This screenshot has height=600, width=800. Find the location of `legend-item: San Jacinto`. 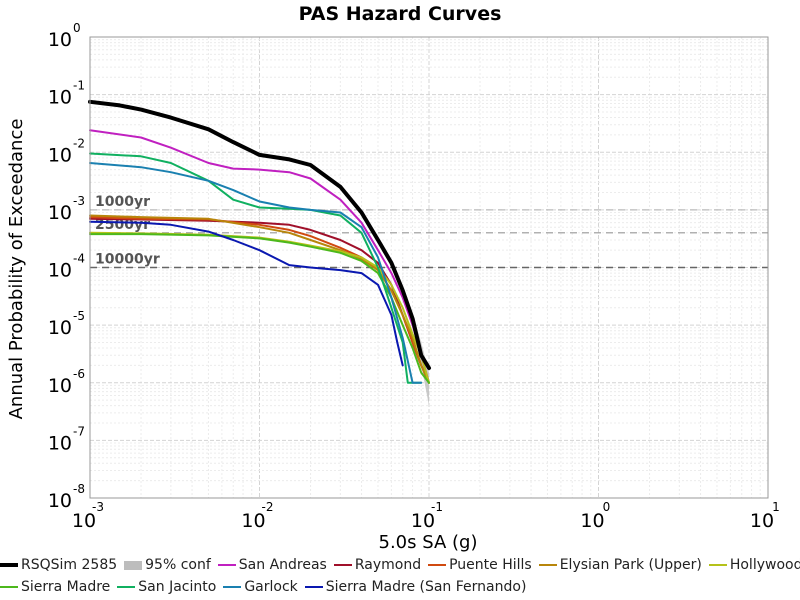

legend-item: San Jacinto is located at coordinates (166, 587).